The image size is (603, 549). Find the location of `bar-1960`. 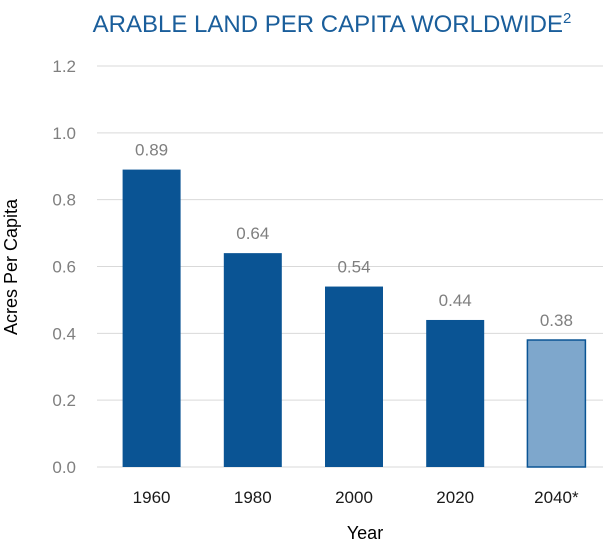

bar-1960 is located at coordinates (151, 318).